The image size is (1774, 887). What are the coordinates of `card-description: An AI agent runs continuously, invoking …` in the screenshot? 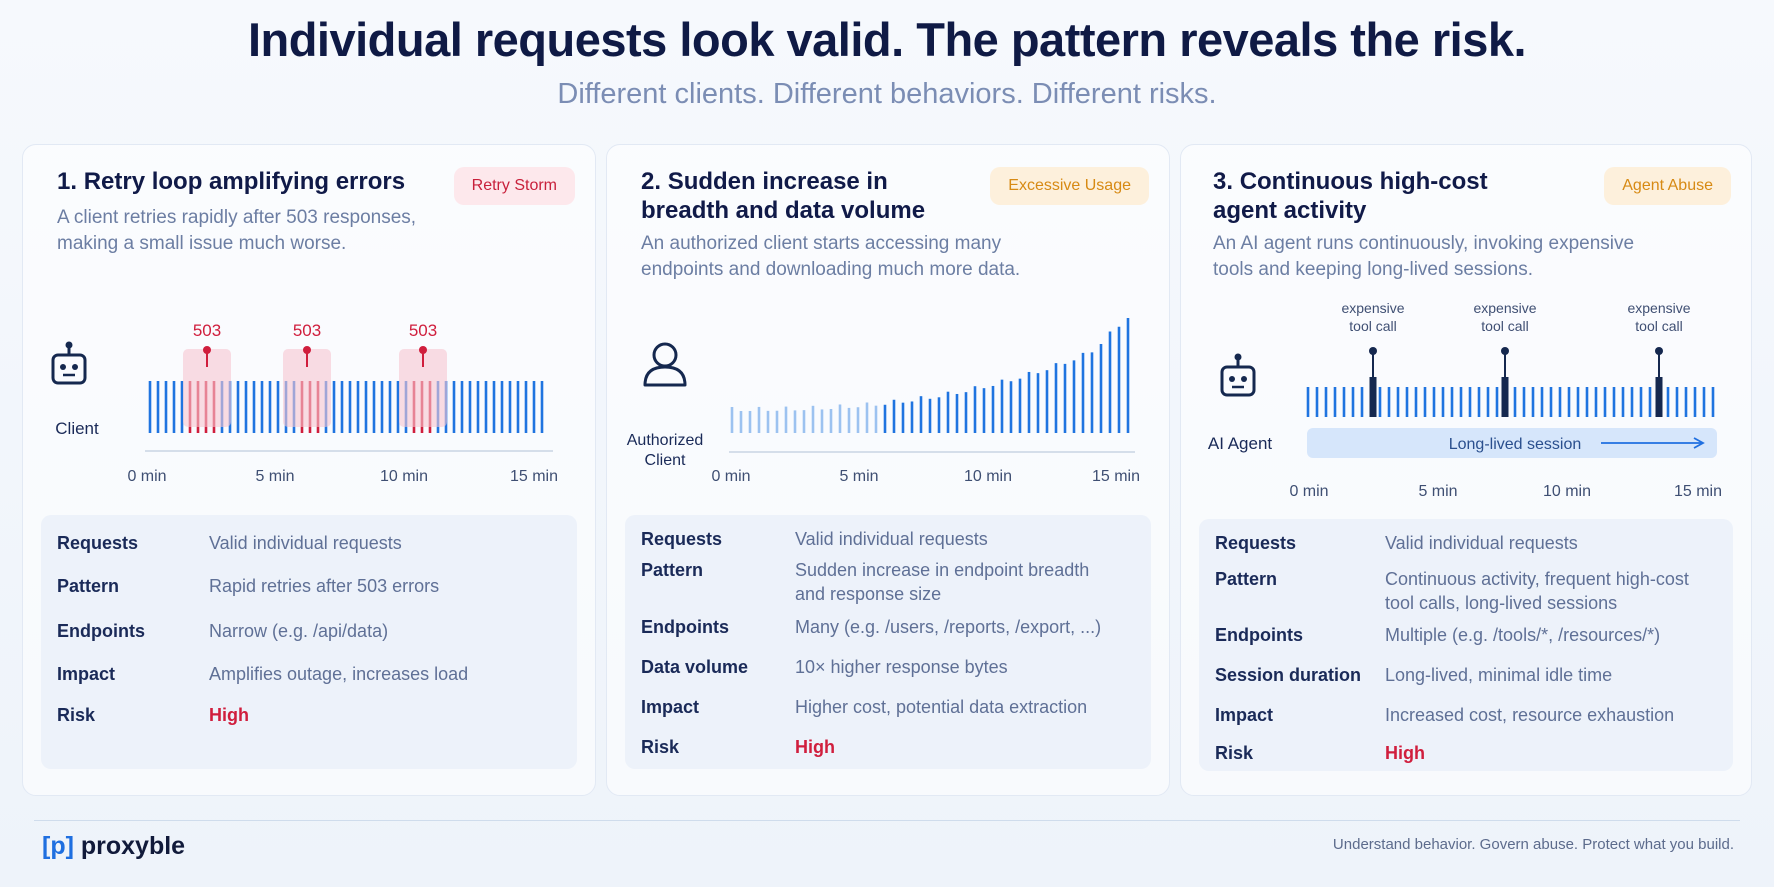 It's located at (1424, 256).